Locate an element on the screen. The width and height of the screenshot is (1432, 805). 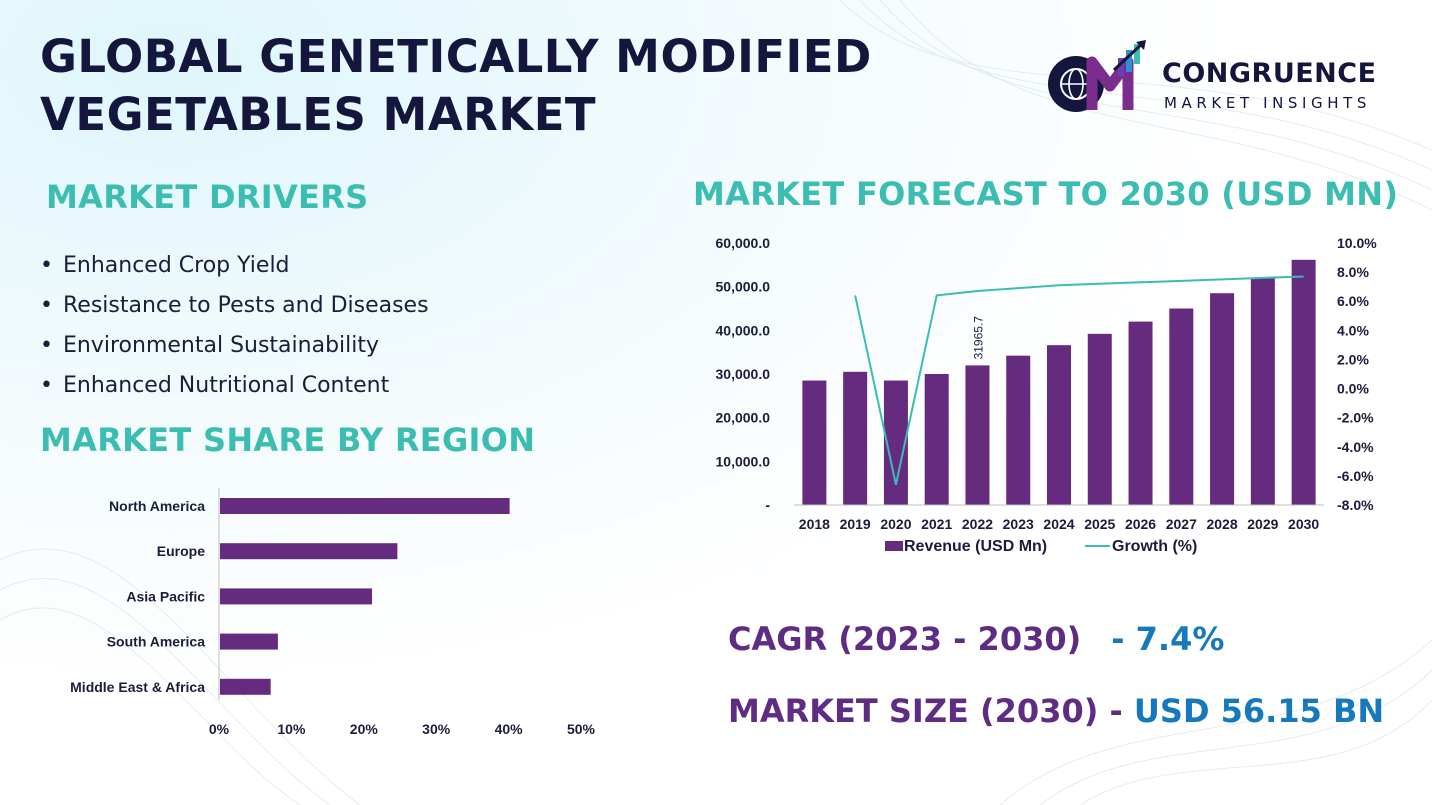
logo-mark-icon is located at coordinates (1097, 76).